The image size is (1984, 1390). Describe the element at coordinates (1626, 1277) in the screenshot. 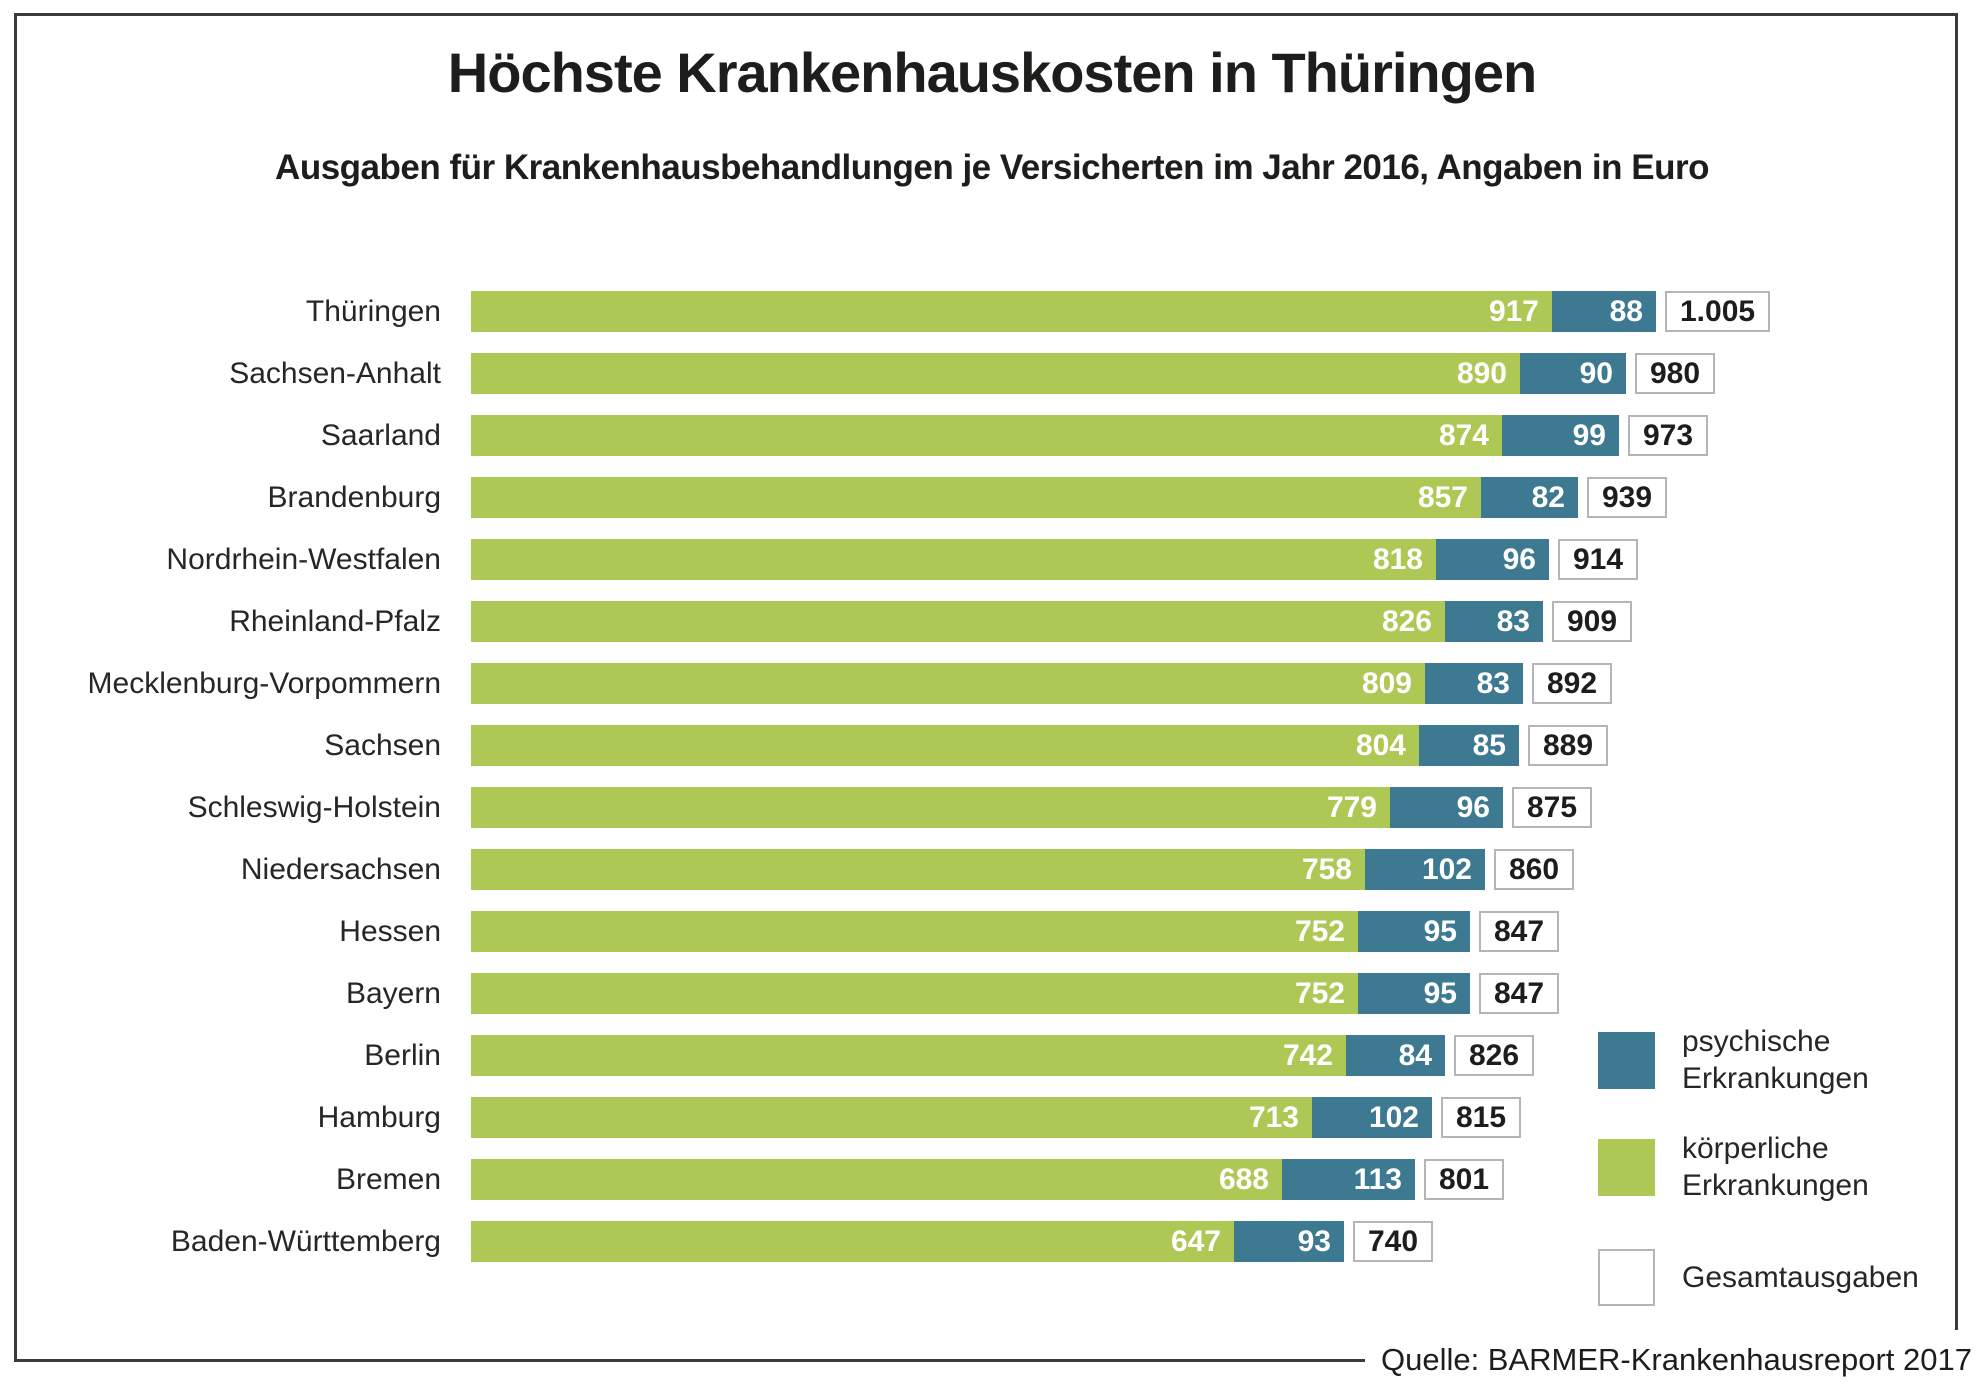

I see `legend-swatch-outline` at that location.